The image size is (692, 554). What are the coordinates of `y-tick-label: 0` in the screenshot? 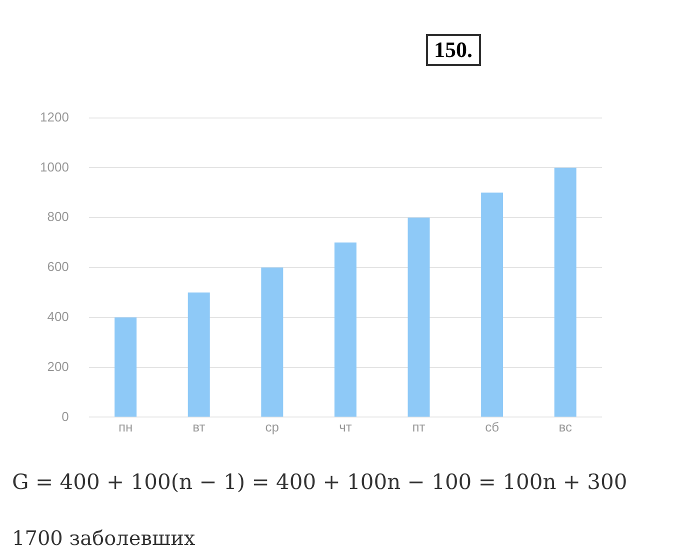 It's located at (65, 416).